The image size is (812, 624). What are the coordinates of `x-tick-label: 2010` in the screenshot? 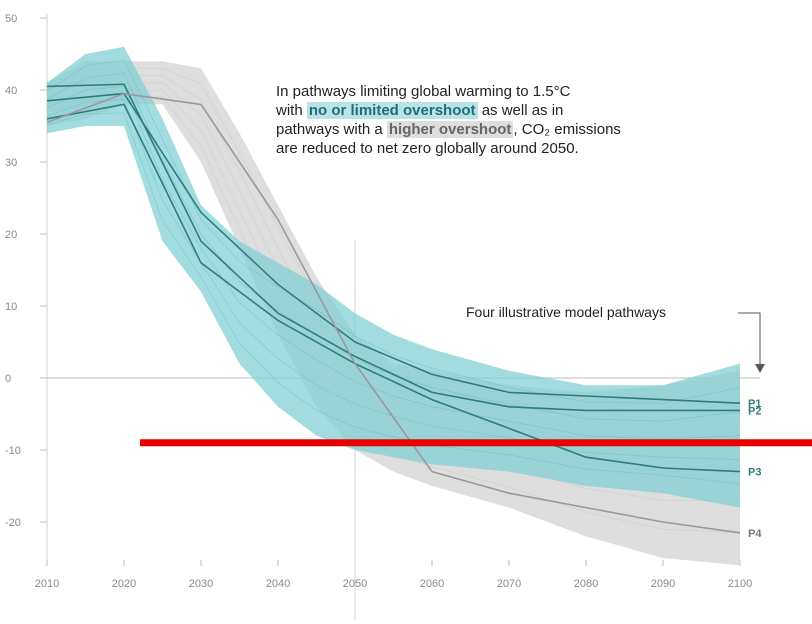 It's located at (47, 584).